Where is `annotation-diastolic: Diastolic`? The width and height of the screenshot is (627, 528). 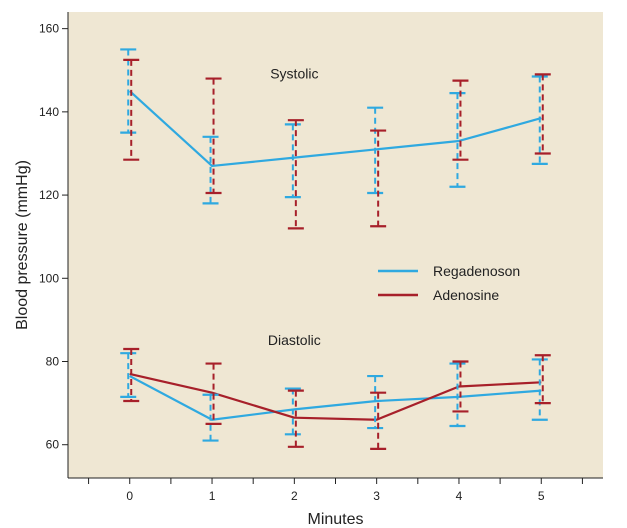 annotation-diastolic: Diastolic is located at coordinates (294, 340).